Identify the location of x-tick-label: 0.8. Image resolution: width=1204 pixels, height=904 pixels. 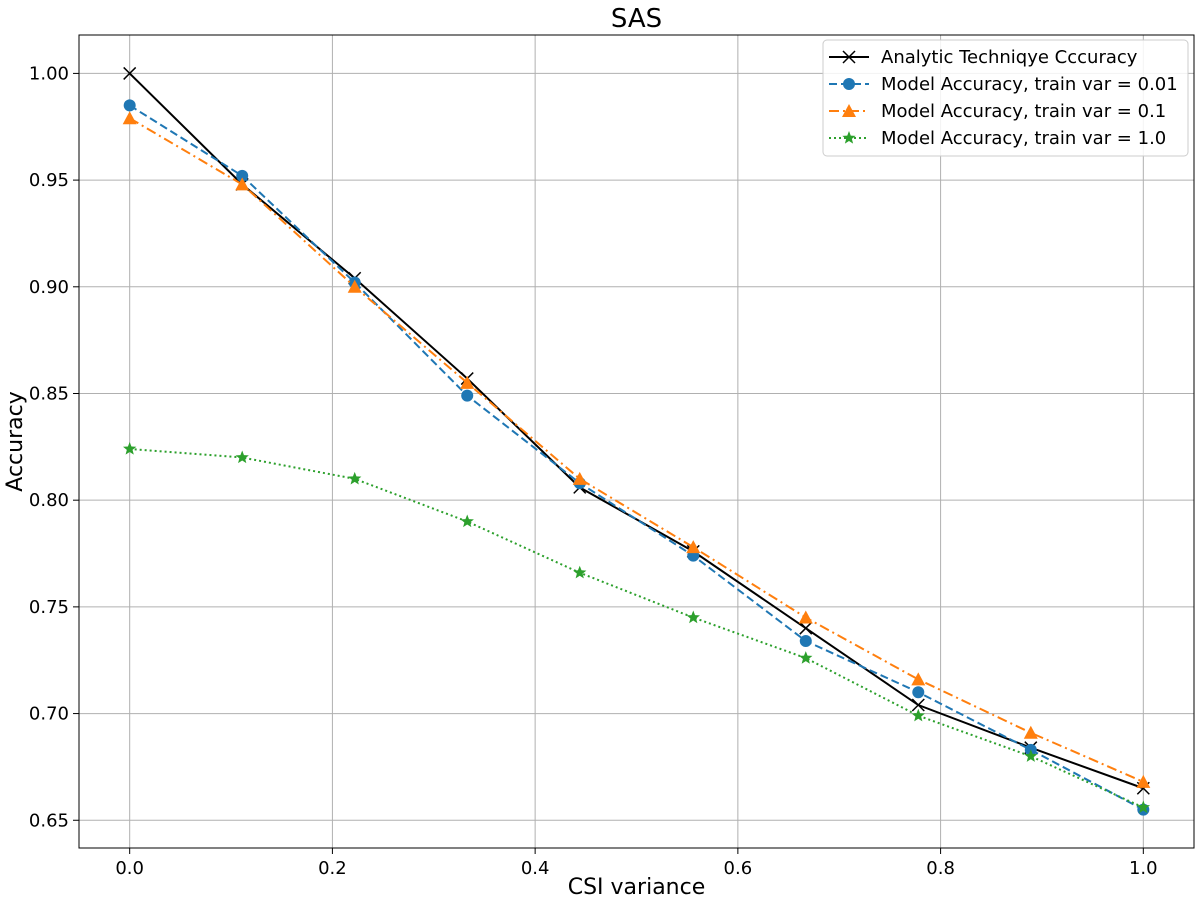
(940, 868).